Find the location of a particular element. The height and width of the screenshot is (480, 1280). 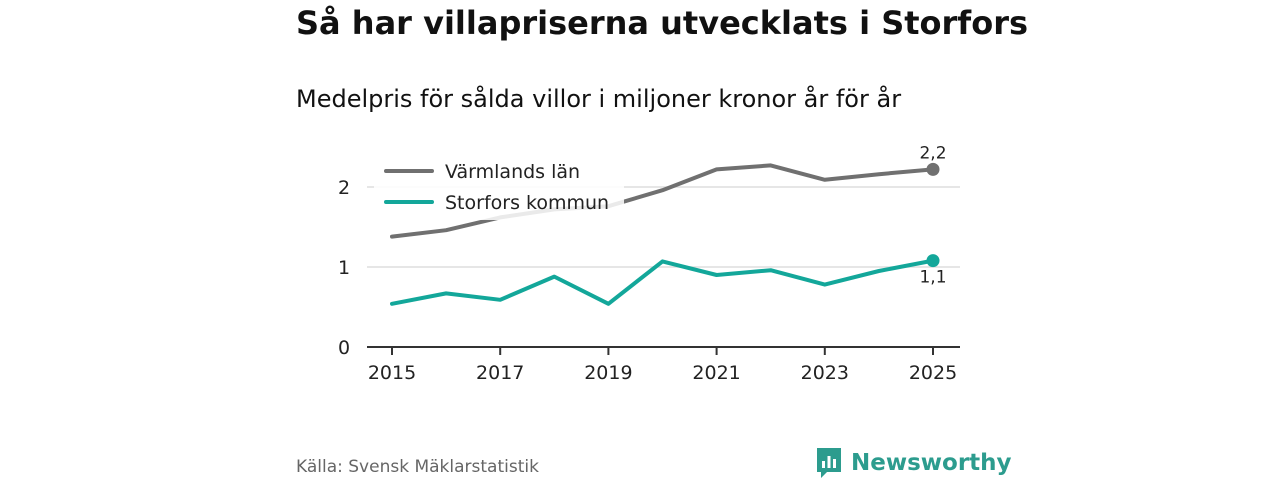

x-tick-label: 2019 is located at coordinates (608, 373).